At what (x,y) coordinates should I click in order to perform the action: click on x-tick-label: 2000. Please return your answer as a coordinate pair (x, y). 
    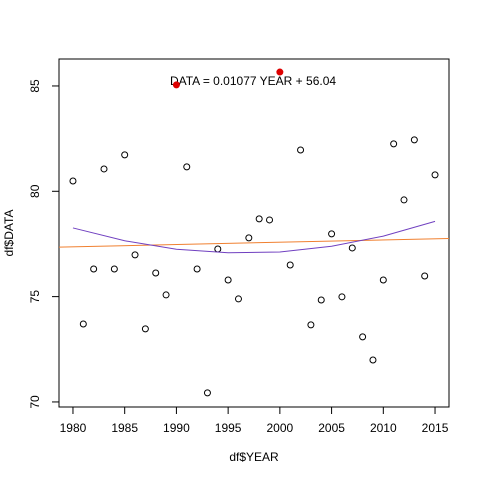
    Looking at the image, I should click on (280, 428).